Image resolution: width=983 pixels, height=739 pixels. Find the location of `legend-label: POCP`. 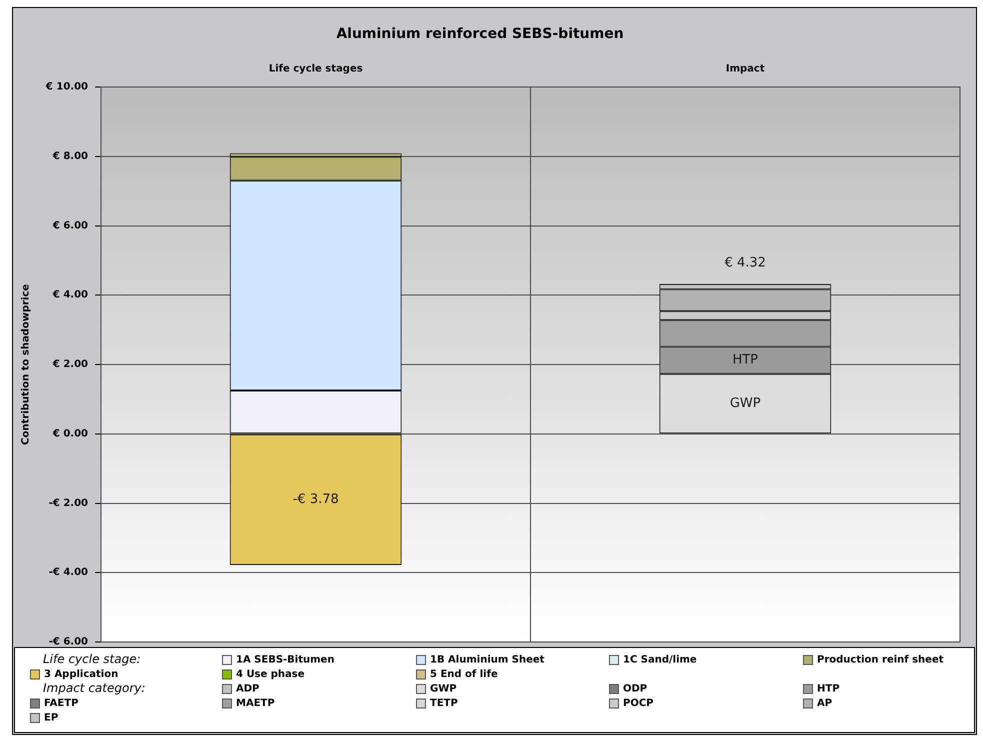

legend-label: POCP is located at coordinates (638, 704).